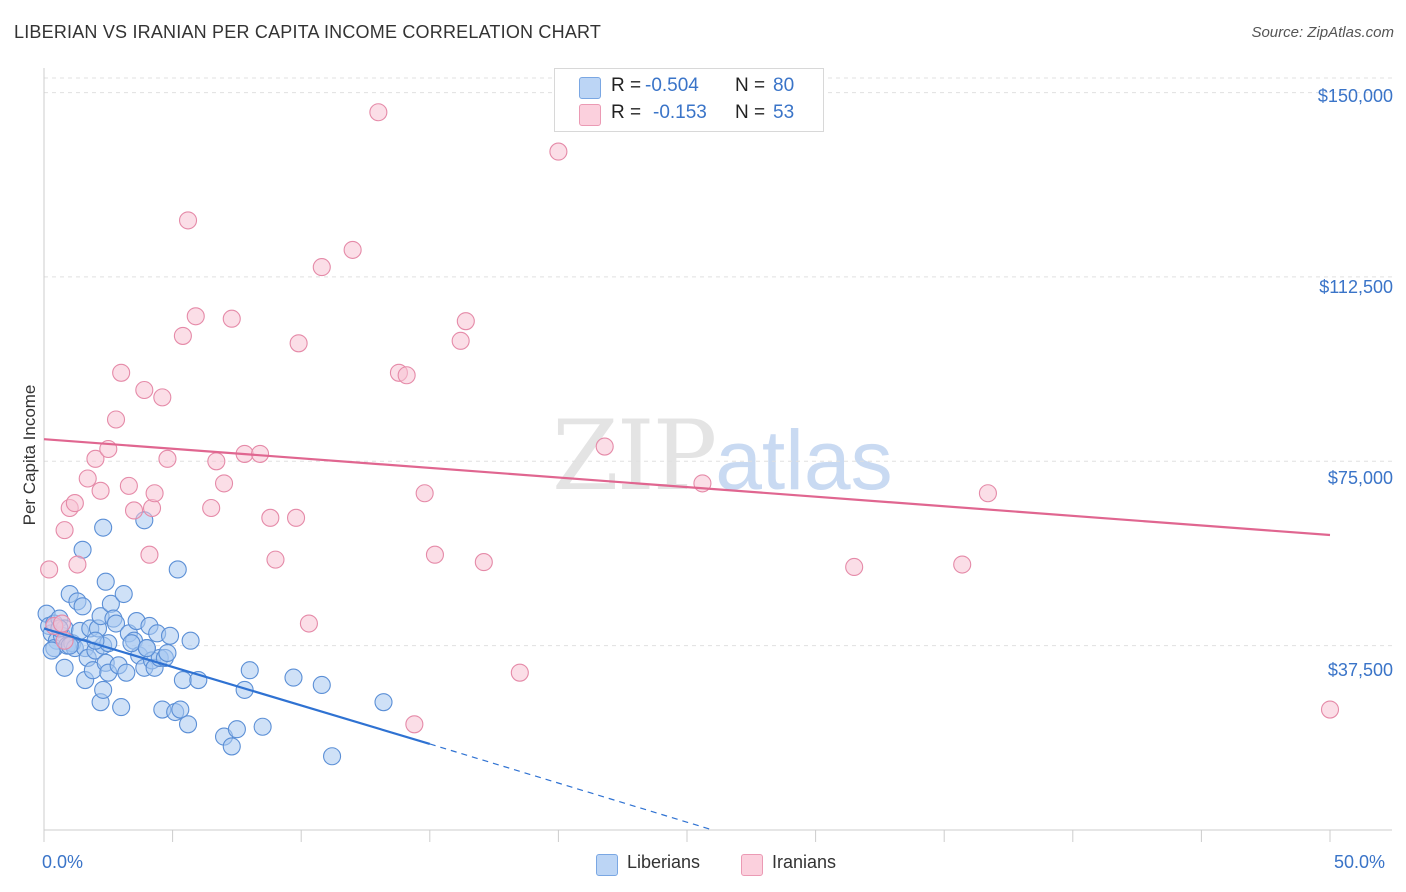 The height and width of the screenshot is (892, 1406). Describe the element at coordinates (29, 455) in the screenshot. I see `y-axis-label: Per Capita Income` at that location.